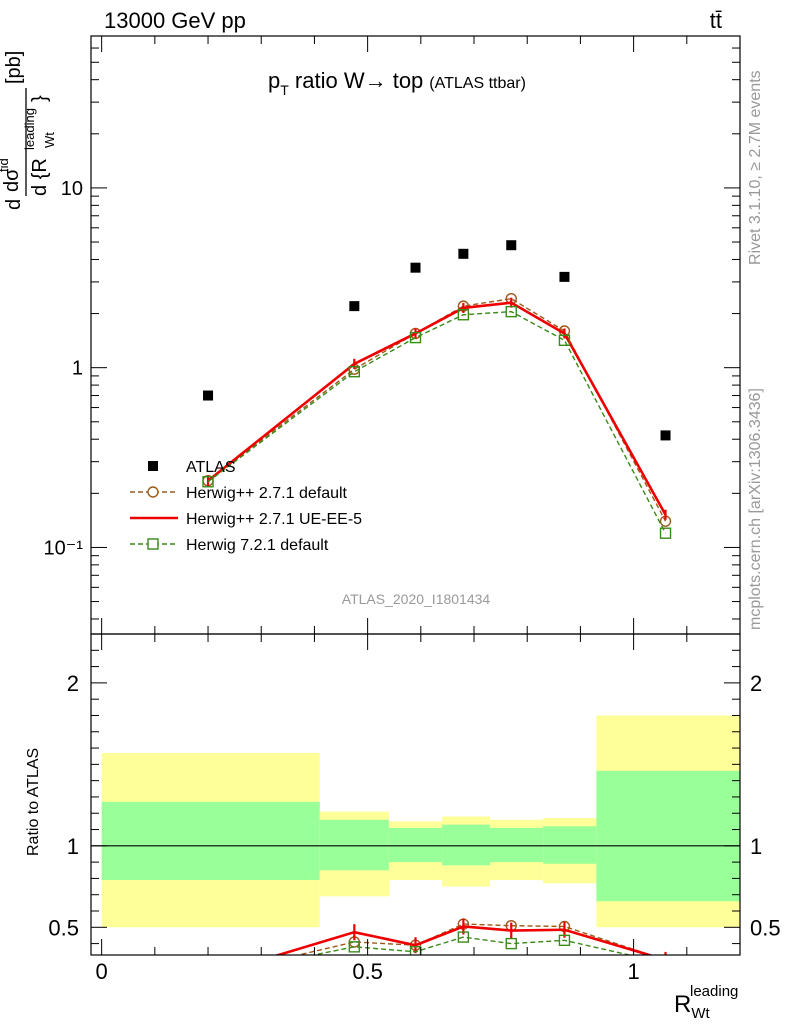  I want to click on plot-title: pT ratio W→ top (ATLAS ttbar), so click(397, 83).